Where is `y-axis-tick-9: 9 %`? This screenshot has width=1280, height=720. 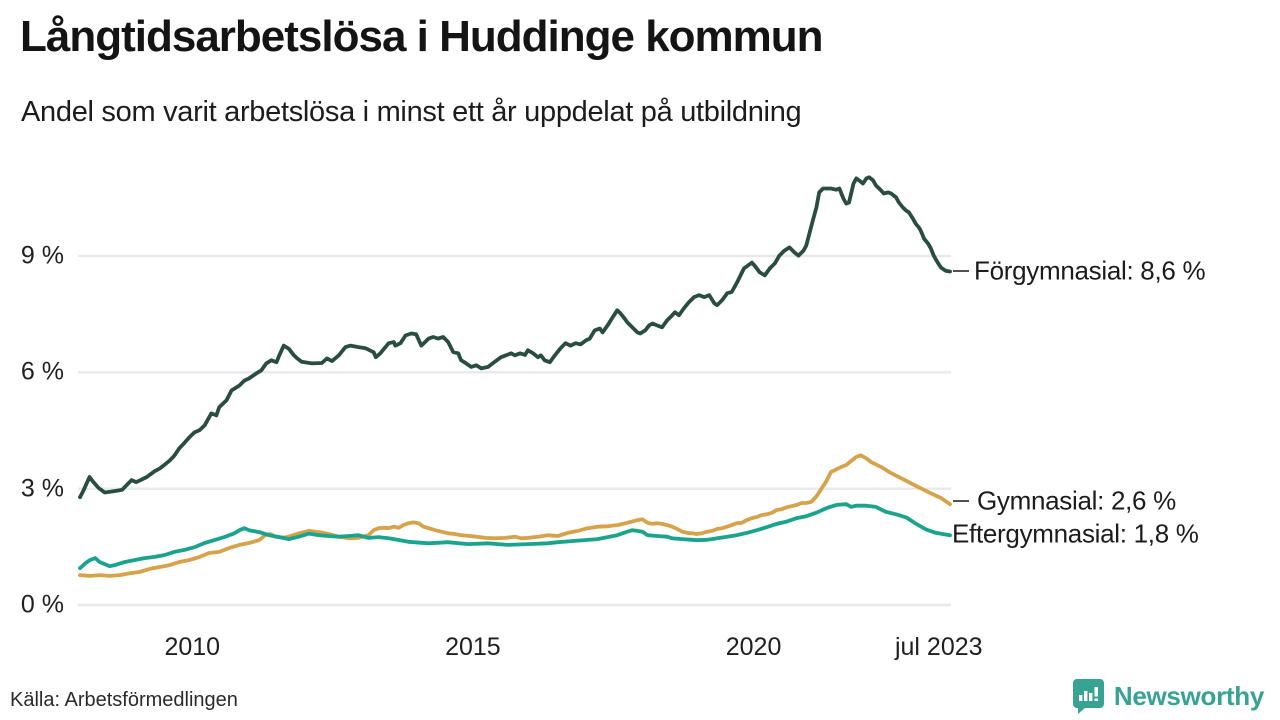
y-axis-tick-9: 9 % is located at coordinates (42, 255).